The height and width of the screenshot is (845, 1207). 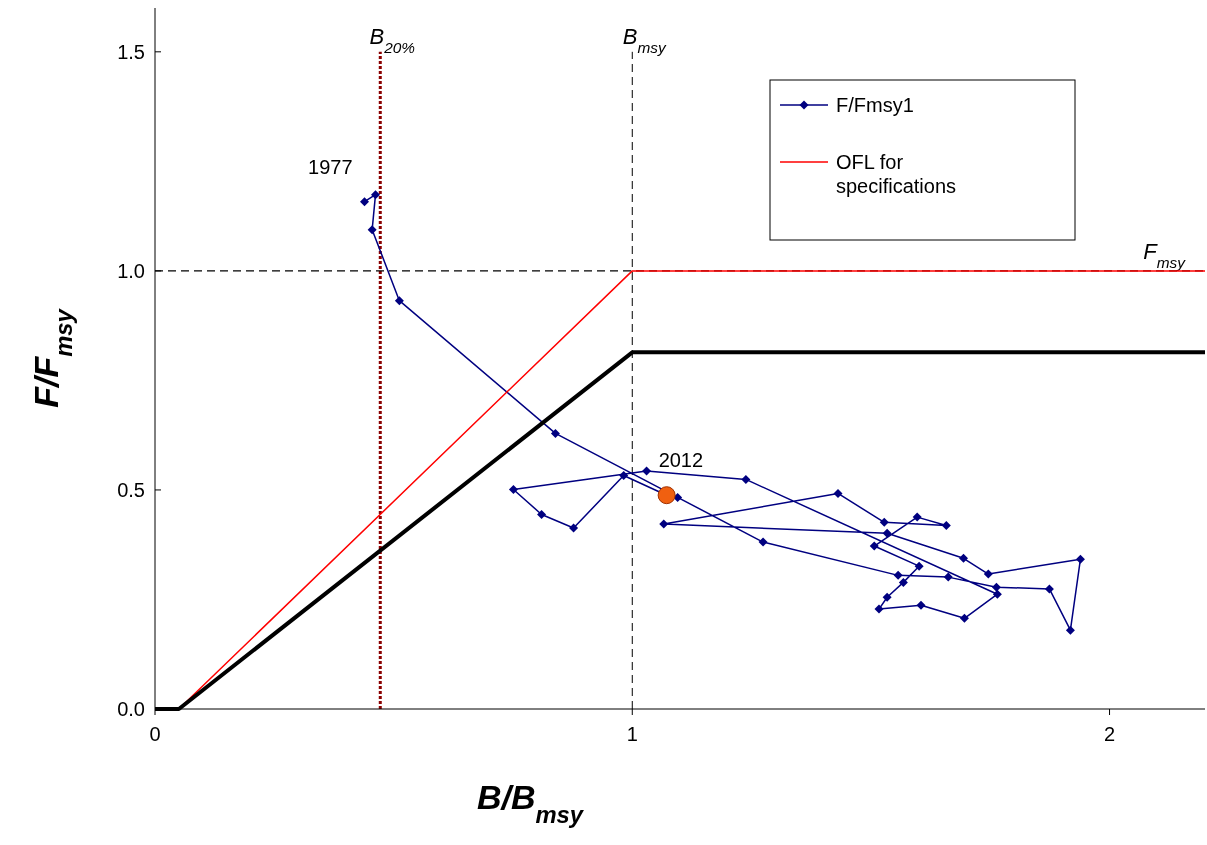 I want to click on x-tick-label: 2, so click(x=1109, y=734).